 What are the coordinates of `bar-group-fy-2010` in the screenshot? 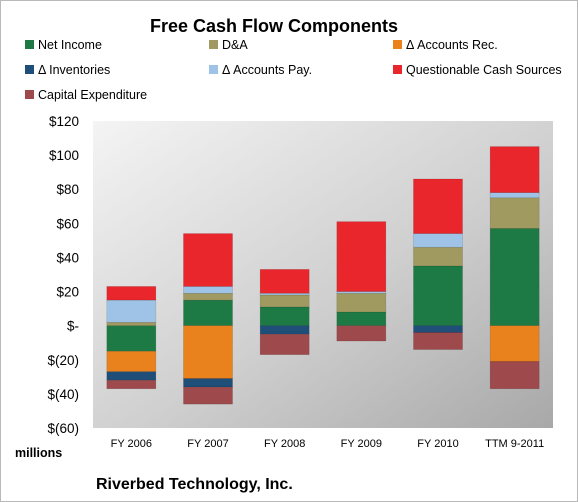 It's located at (438, 264).